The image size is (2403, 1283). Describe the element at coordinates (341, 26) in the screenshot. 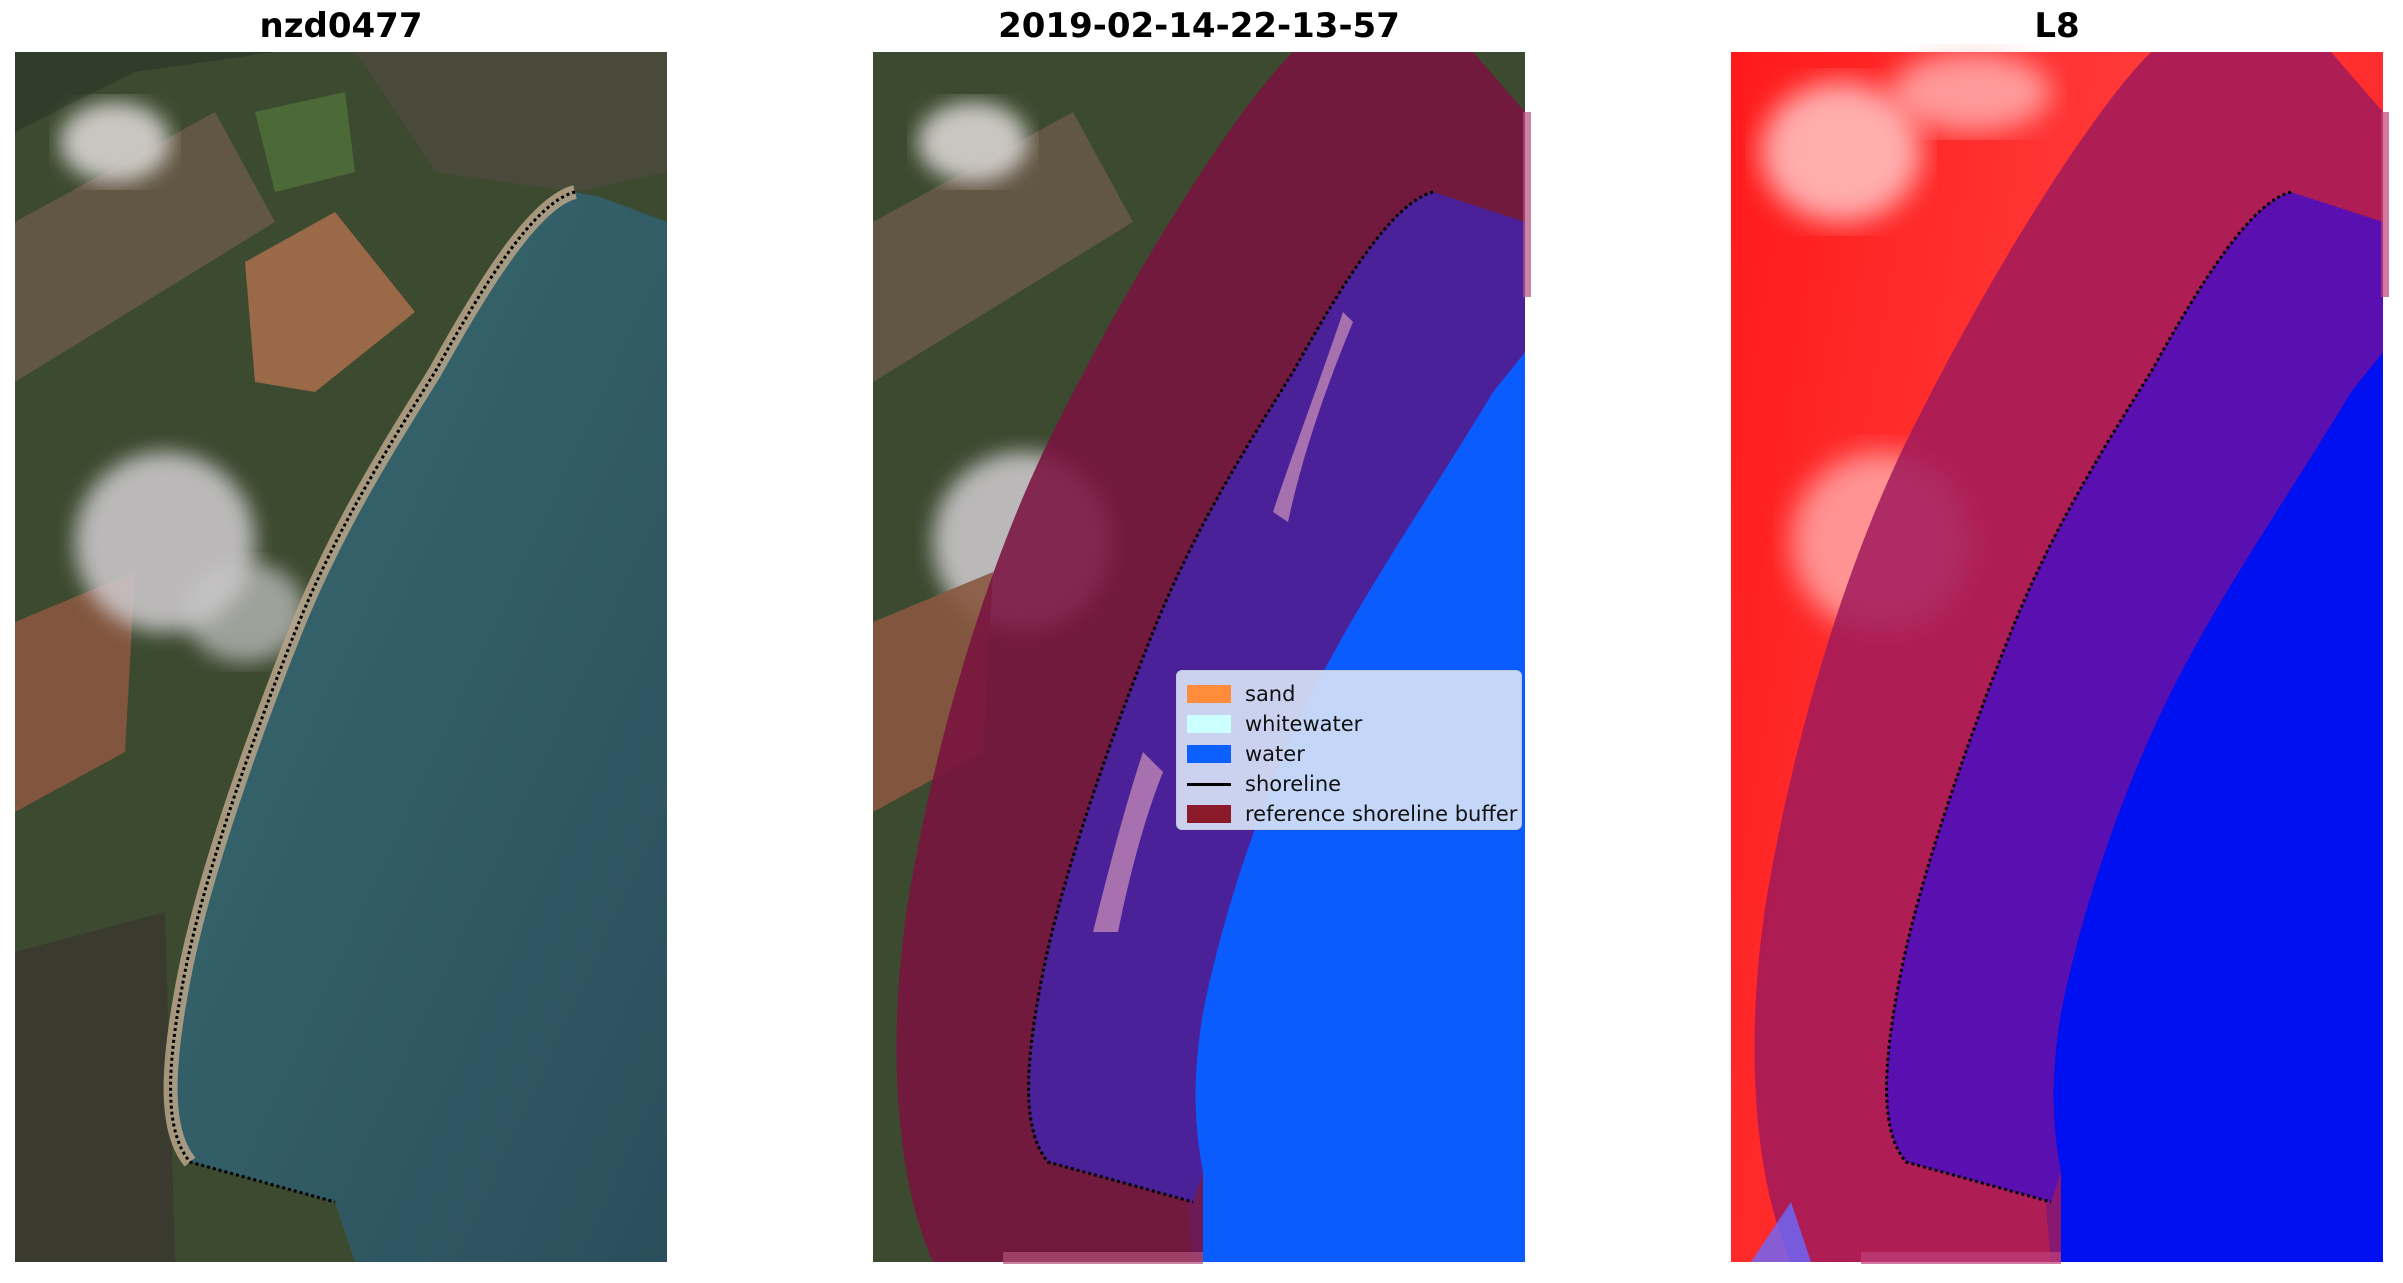

I see `panel-title-site: nzd0477` at that location.